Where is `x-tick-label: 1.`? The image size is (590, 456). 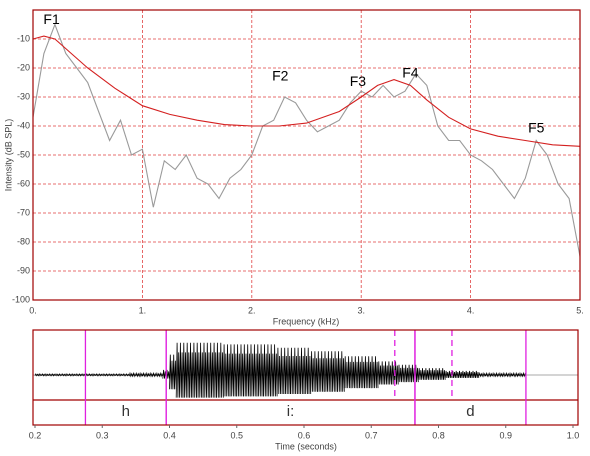 x-tick-label: 1. is located at coordinates (143, 310).